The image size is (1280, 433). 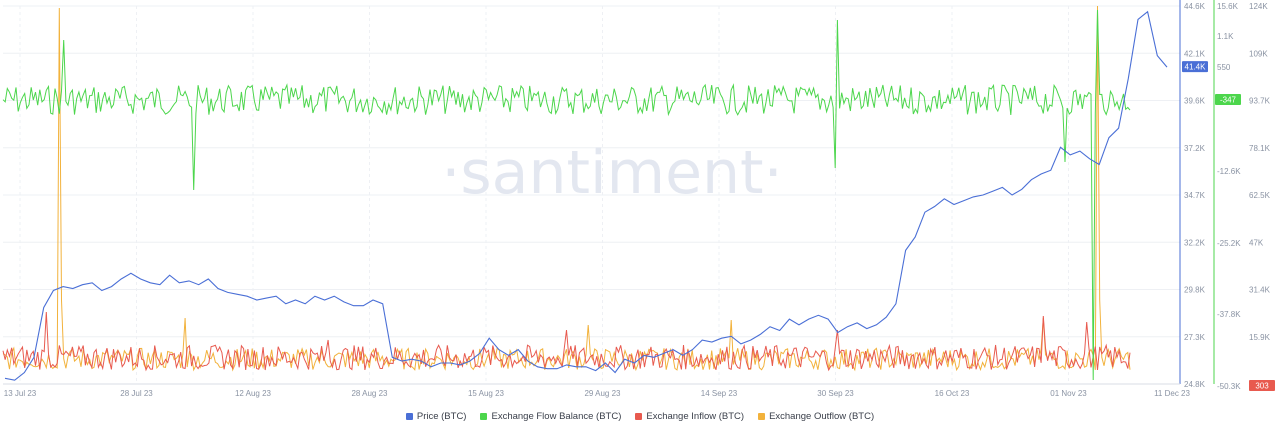 I want to click on legend-item: Exchange Flow Balance (BTC), so click(x=550, y=416).